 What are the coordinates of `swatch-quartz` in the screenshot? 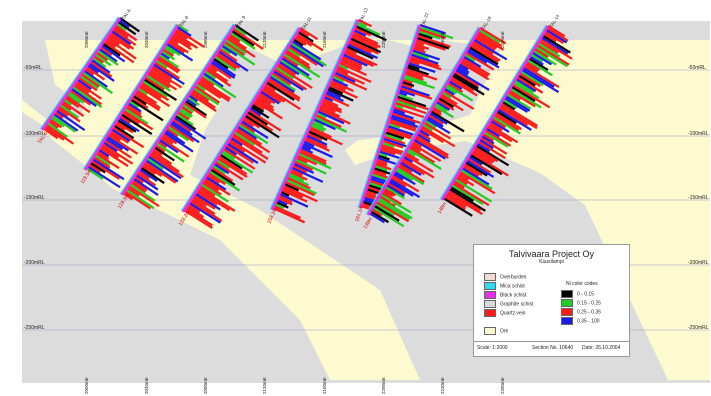 It's located at (490, 313).